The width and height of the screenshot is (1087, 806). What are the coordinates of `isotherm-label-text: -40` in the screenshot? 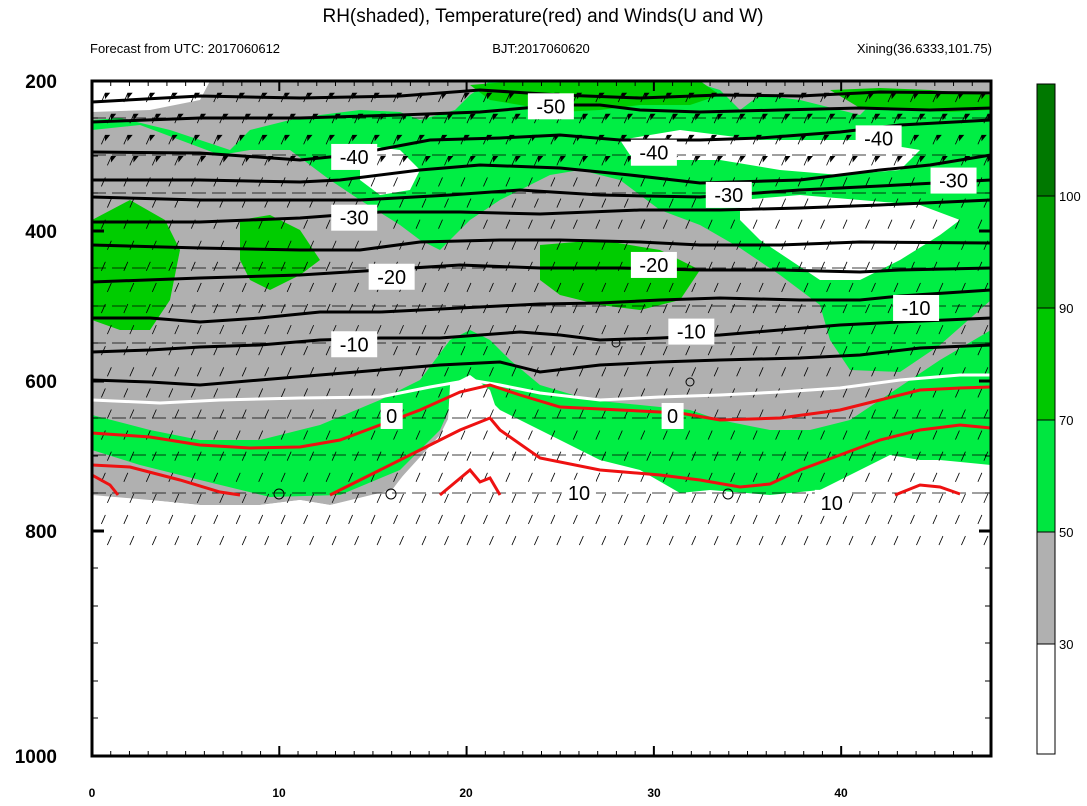 It's located at (878, 139).